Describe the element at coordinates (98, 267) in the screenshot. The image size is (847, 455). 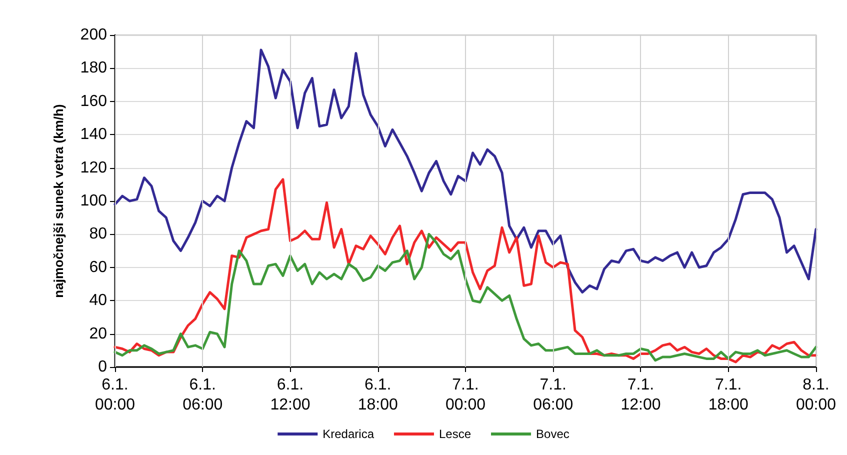
I see `y-tick-label: 60` at that location.